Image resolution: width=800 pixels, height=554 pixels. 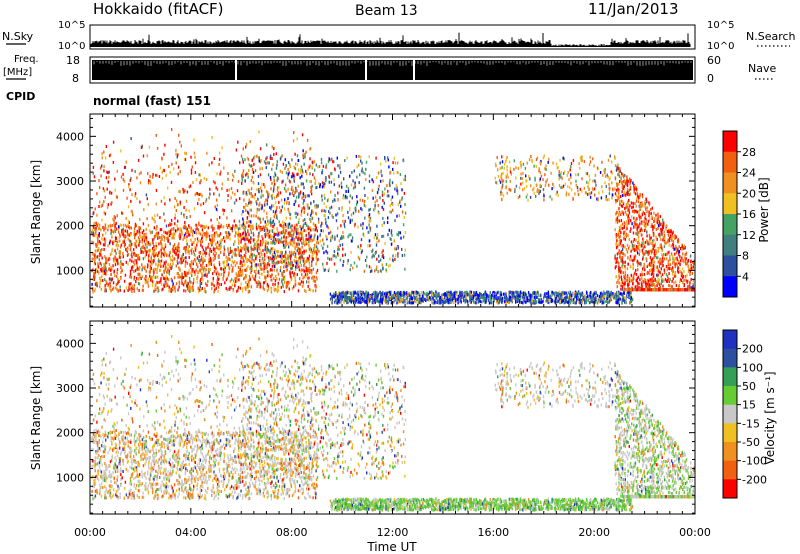 I want to click on nave-tick-bottom: 0, so click(x=710, y=78).